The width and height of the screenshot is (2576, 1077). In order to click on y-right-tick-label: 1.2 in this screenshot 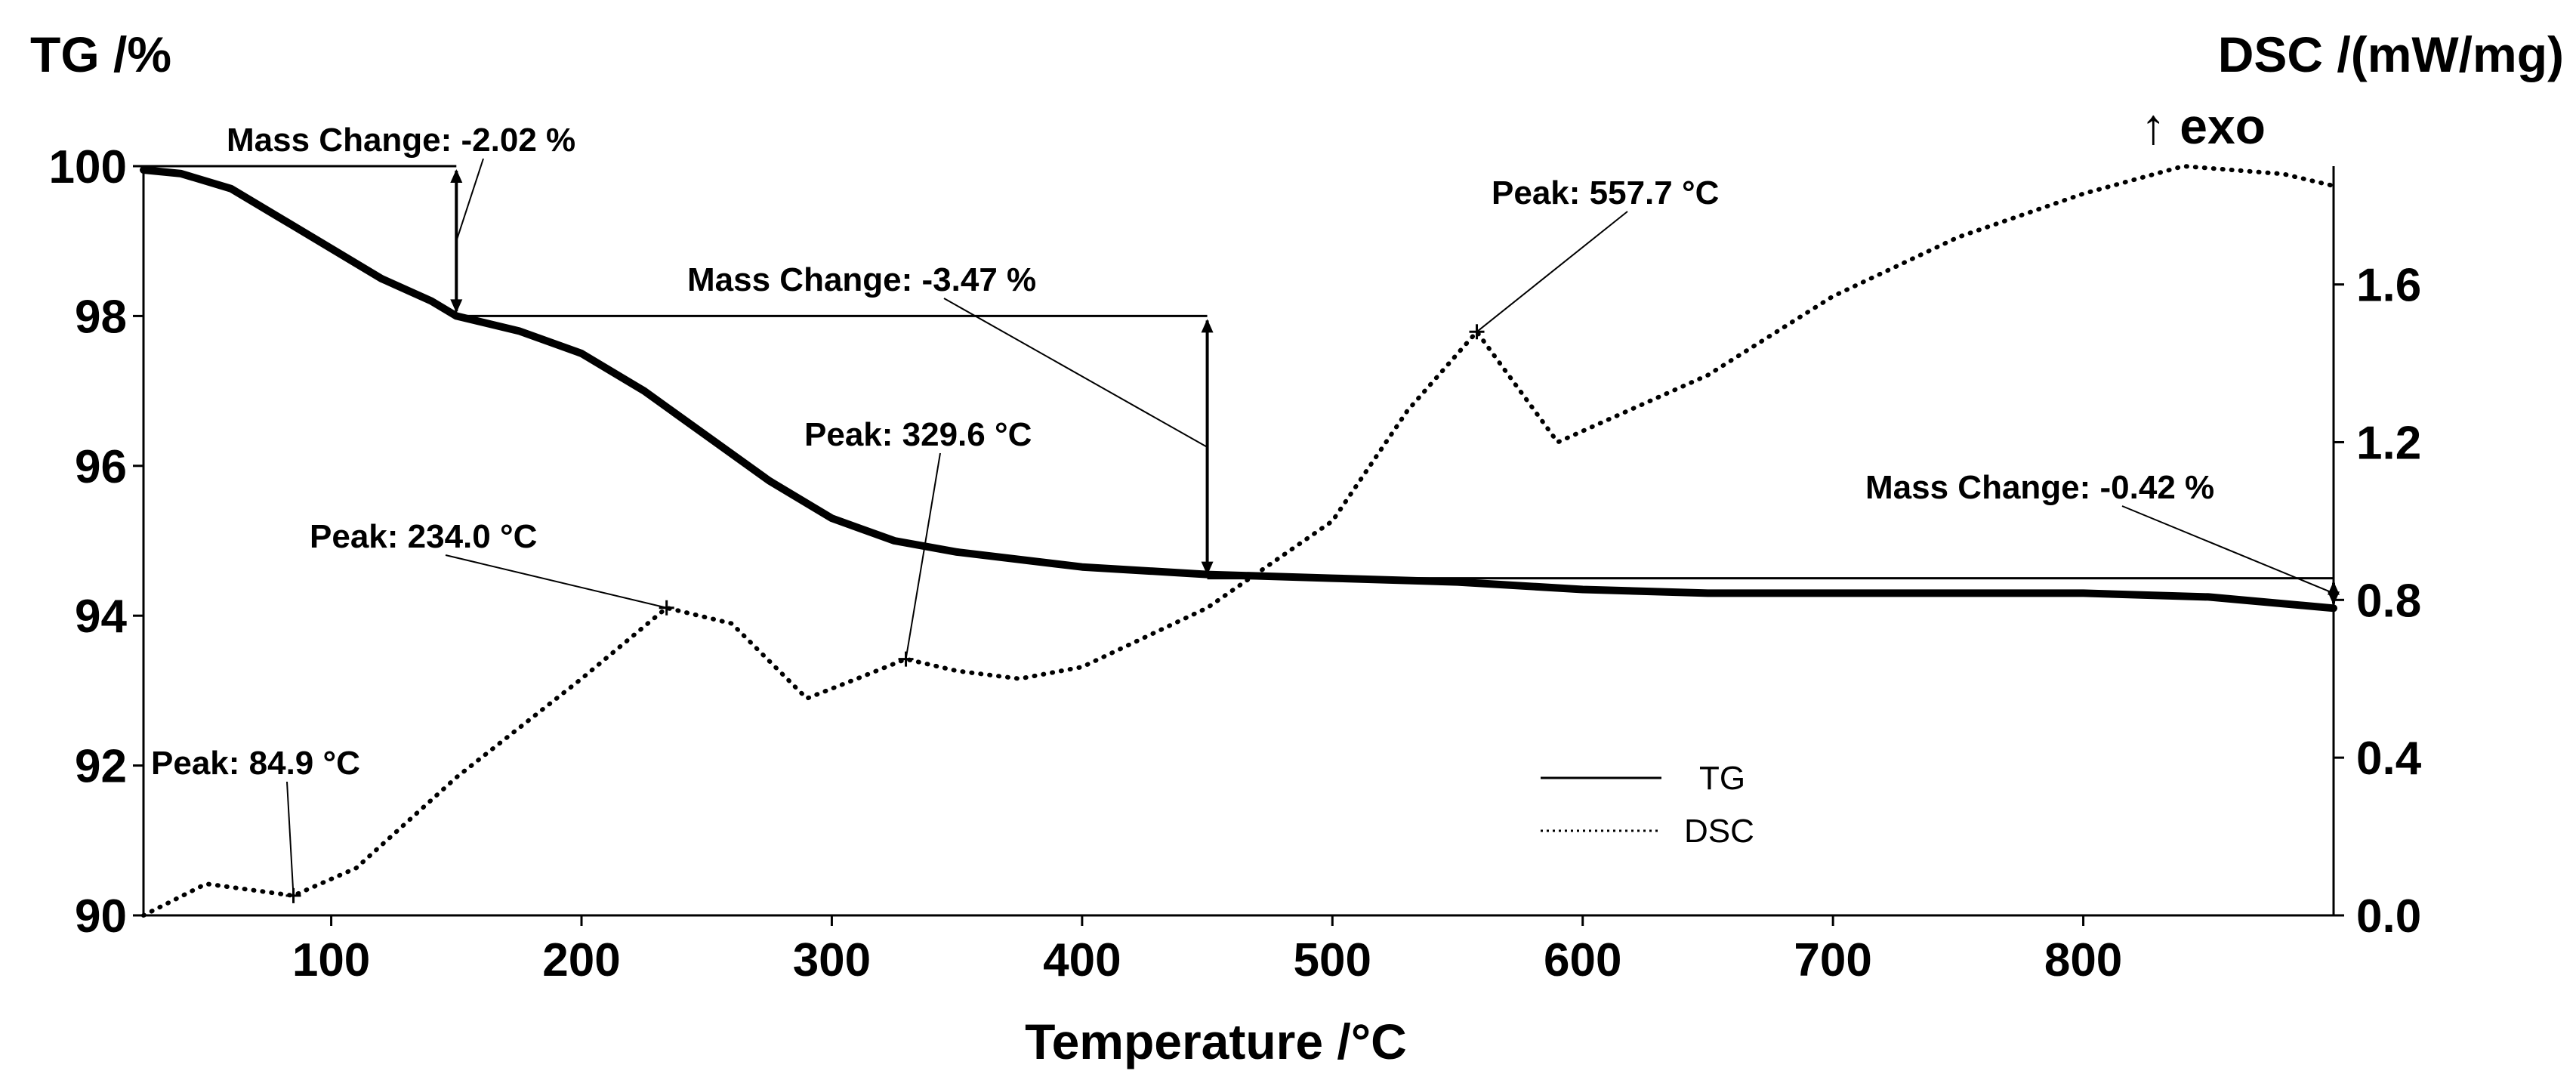, I will do `click(2388, 443)`.